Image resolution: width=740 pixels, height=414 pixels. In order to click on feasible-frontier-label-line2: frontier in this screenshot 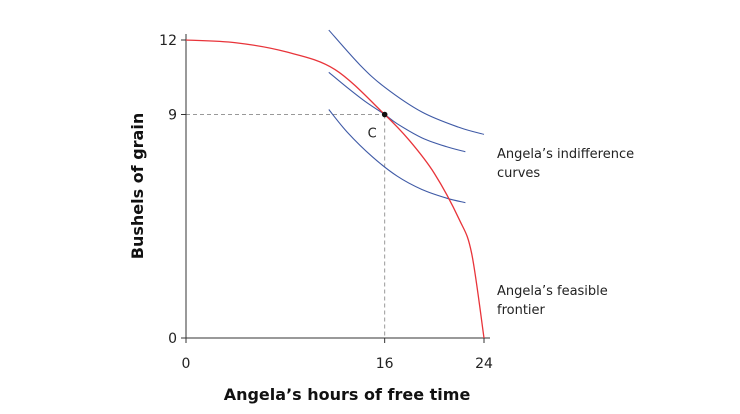, I will do `click(521, 310)`.